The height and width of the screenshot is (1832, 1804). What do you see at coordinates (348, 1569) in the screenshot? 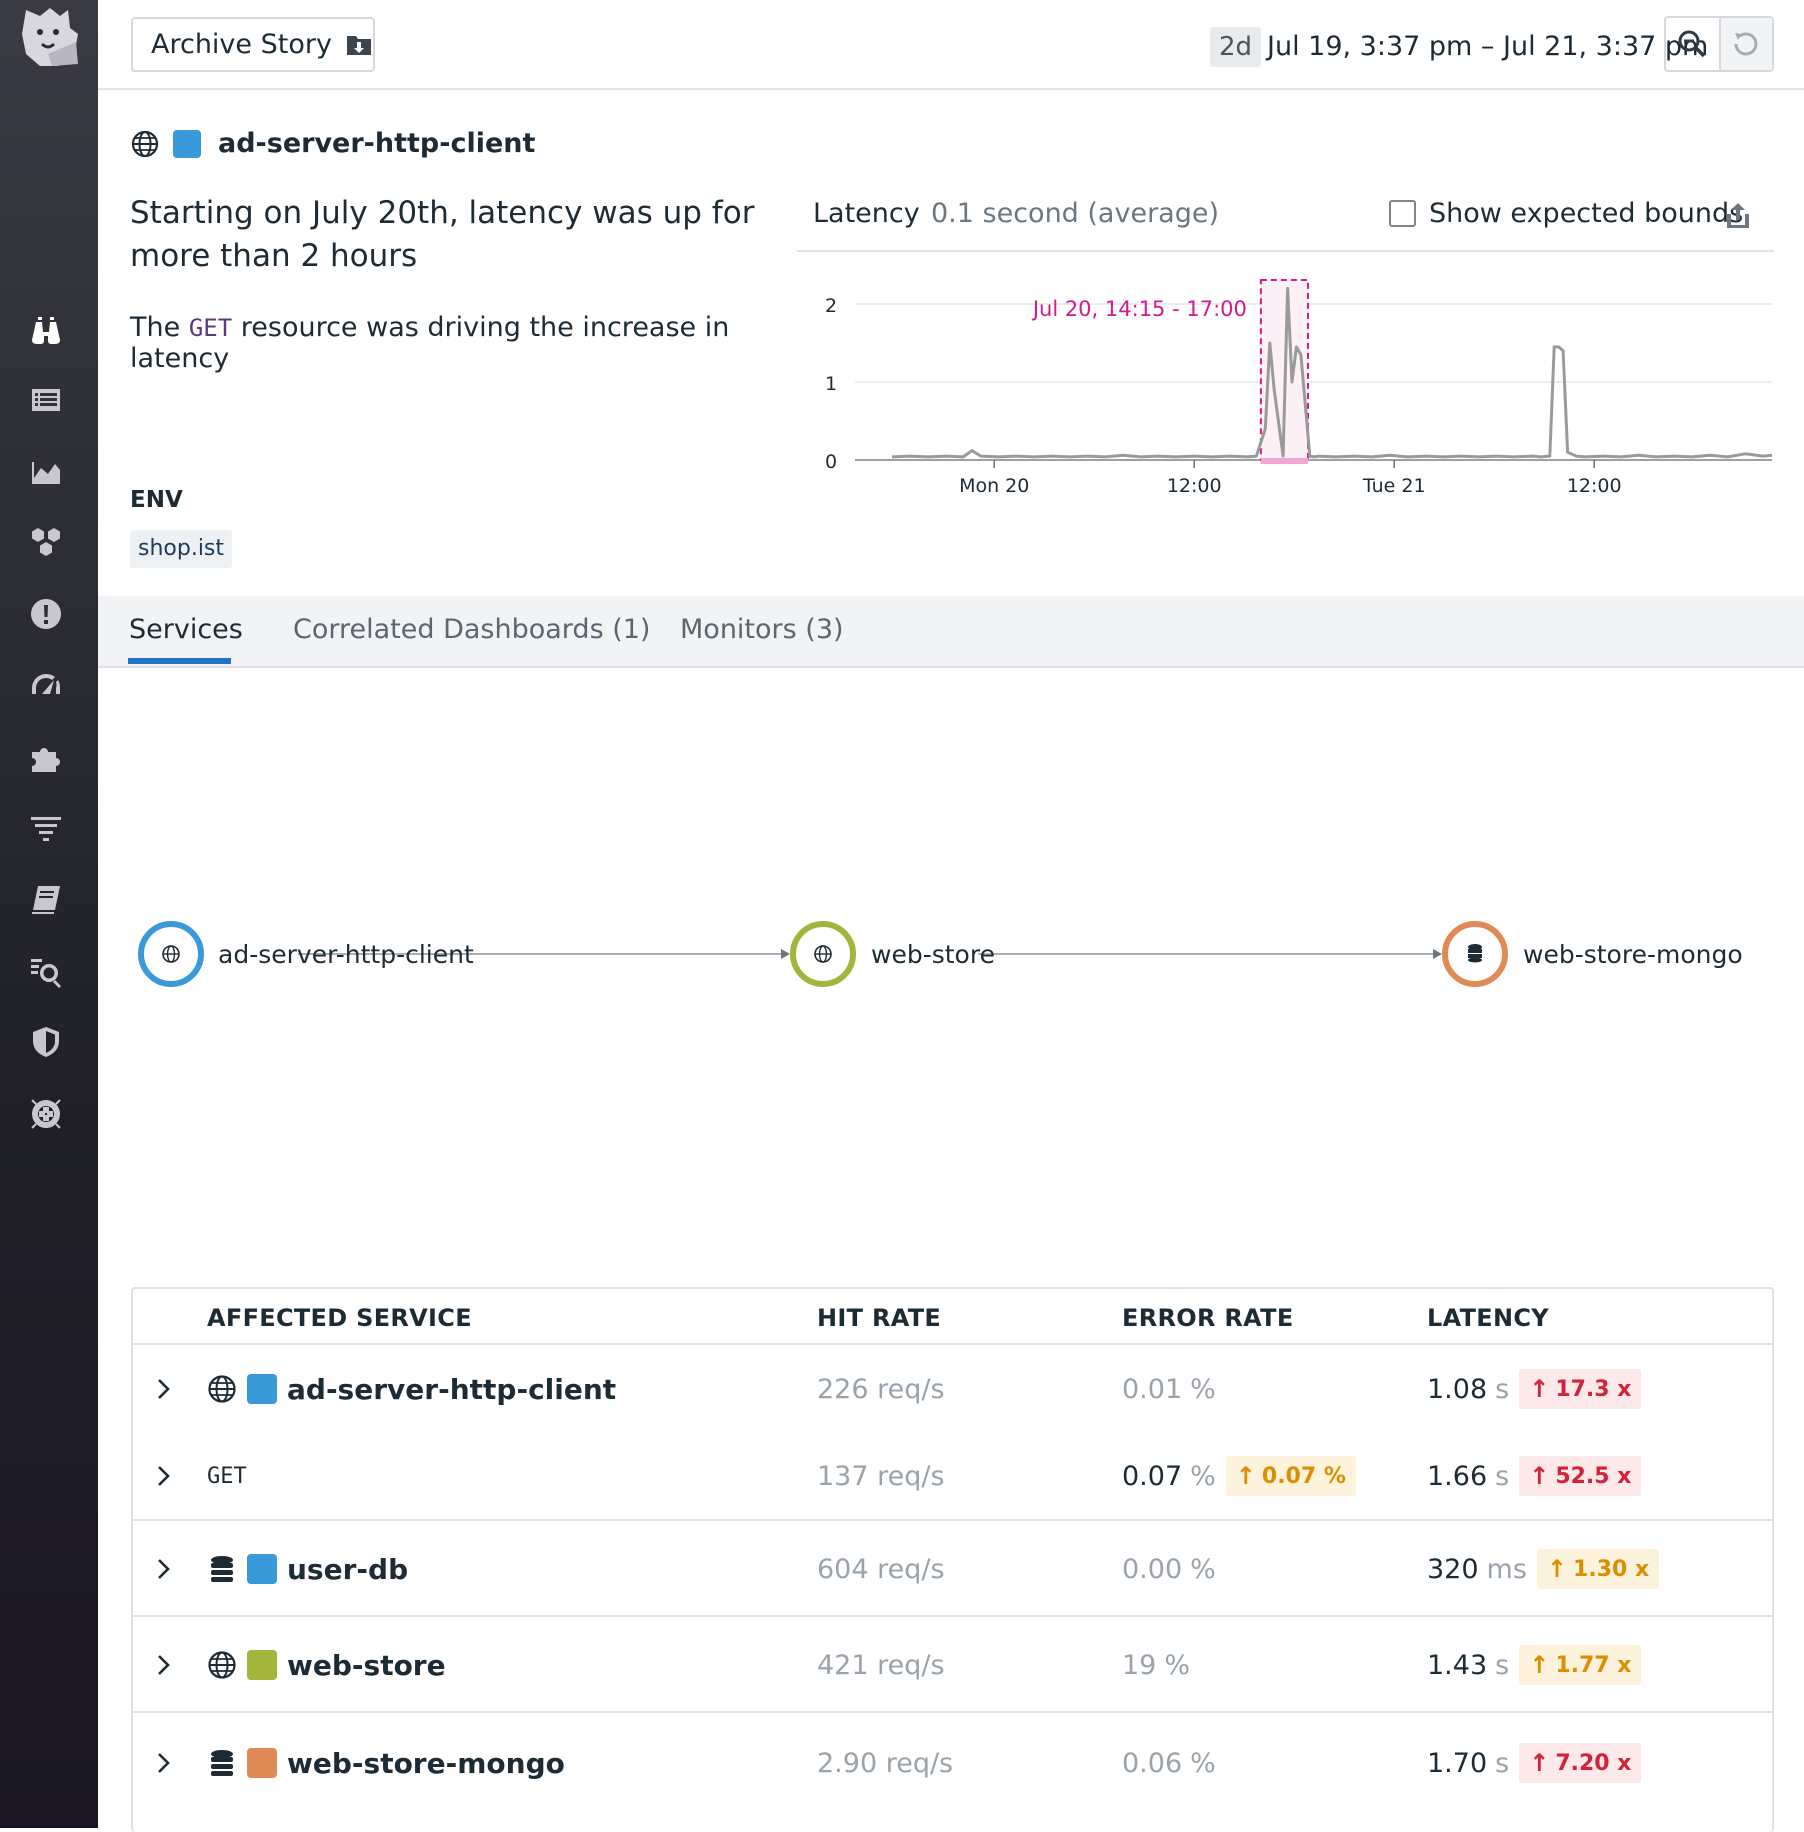
I see `service-name: user-db` at bounding box center [348, 1569].